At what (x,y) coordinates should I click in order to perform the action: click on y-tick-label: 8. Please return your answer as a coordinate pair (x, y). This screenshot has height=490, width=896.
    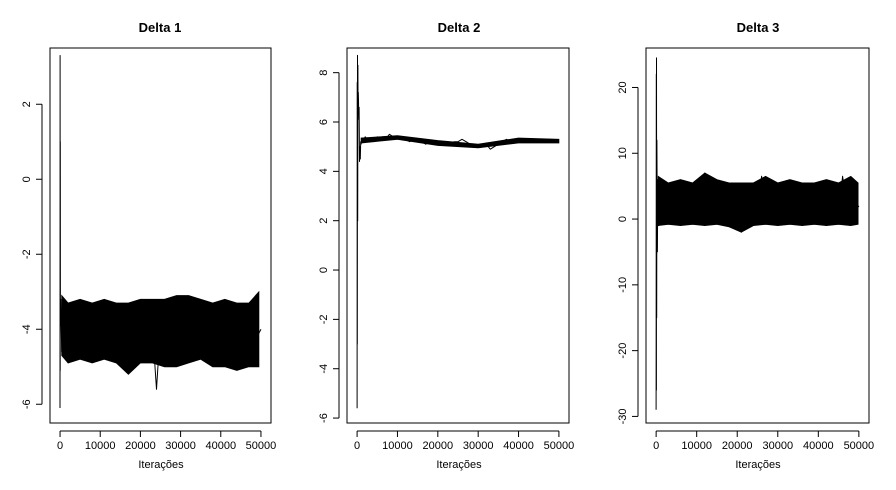
    Looking at the image, I should click on (324, 73).